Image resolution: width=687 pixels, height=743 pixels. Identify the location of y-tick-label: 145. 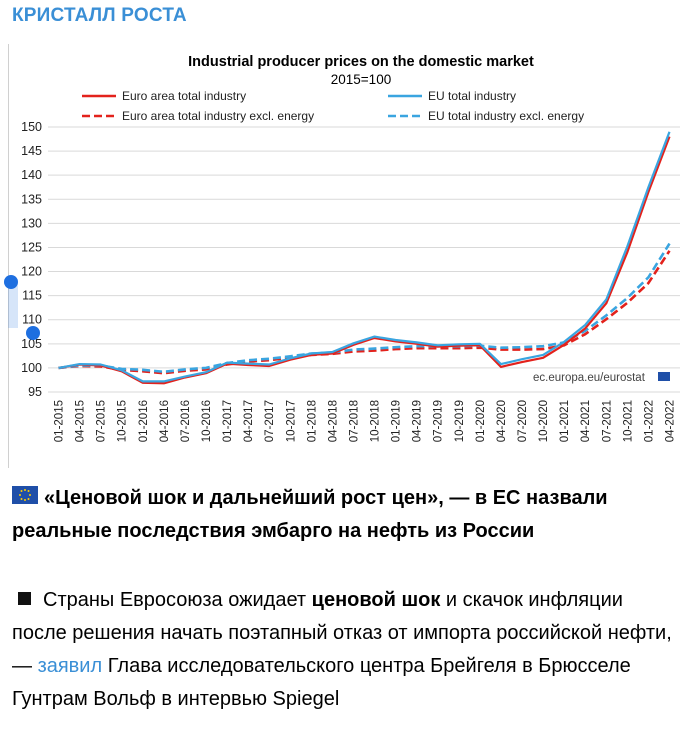
(31, 151).